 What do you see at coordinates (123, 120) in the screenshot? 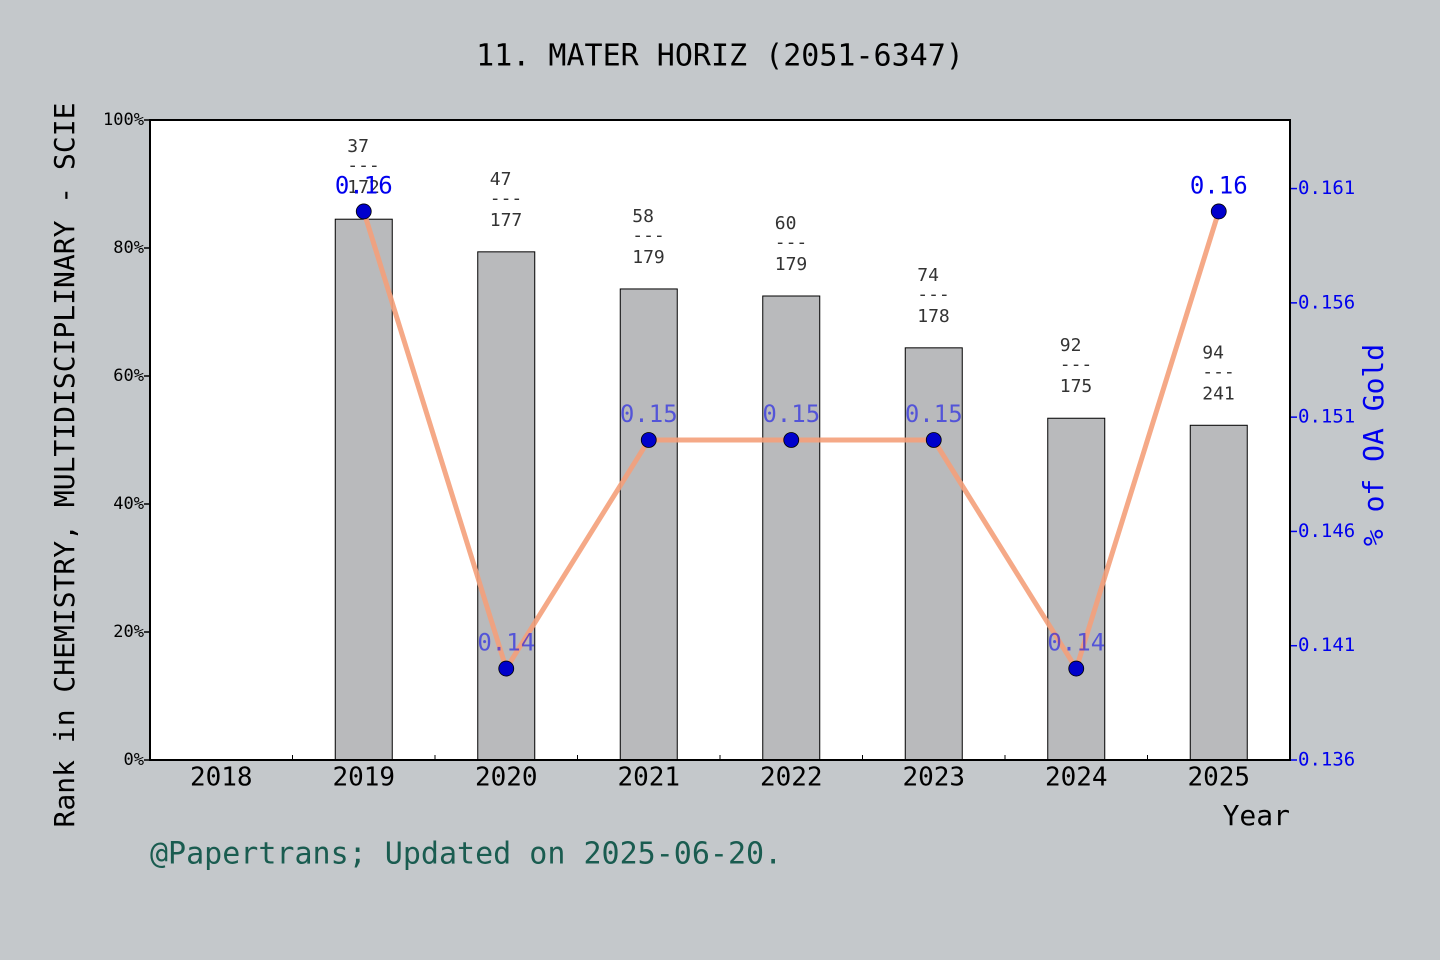
I see `y-tick-label: 100%` at bounding box center [123, 120].